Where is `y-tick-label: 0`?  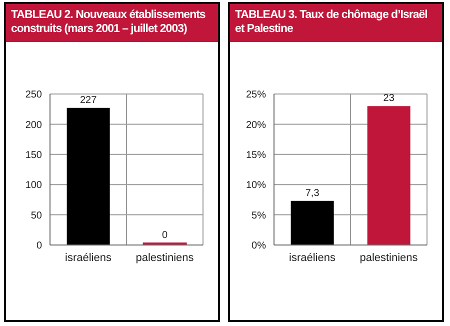
y-tick-label: 0 is located at coordinates (39, 246).